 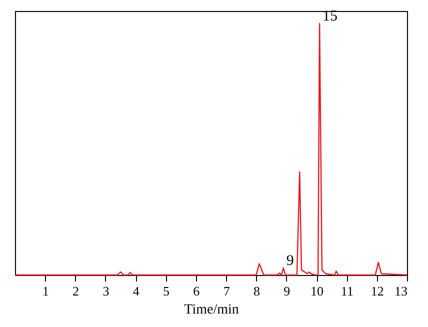 I want to click on x-tick-label: 8, so click(x=256, y=291).